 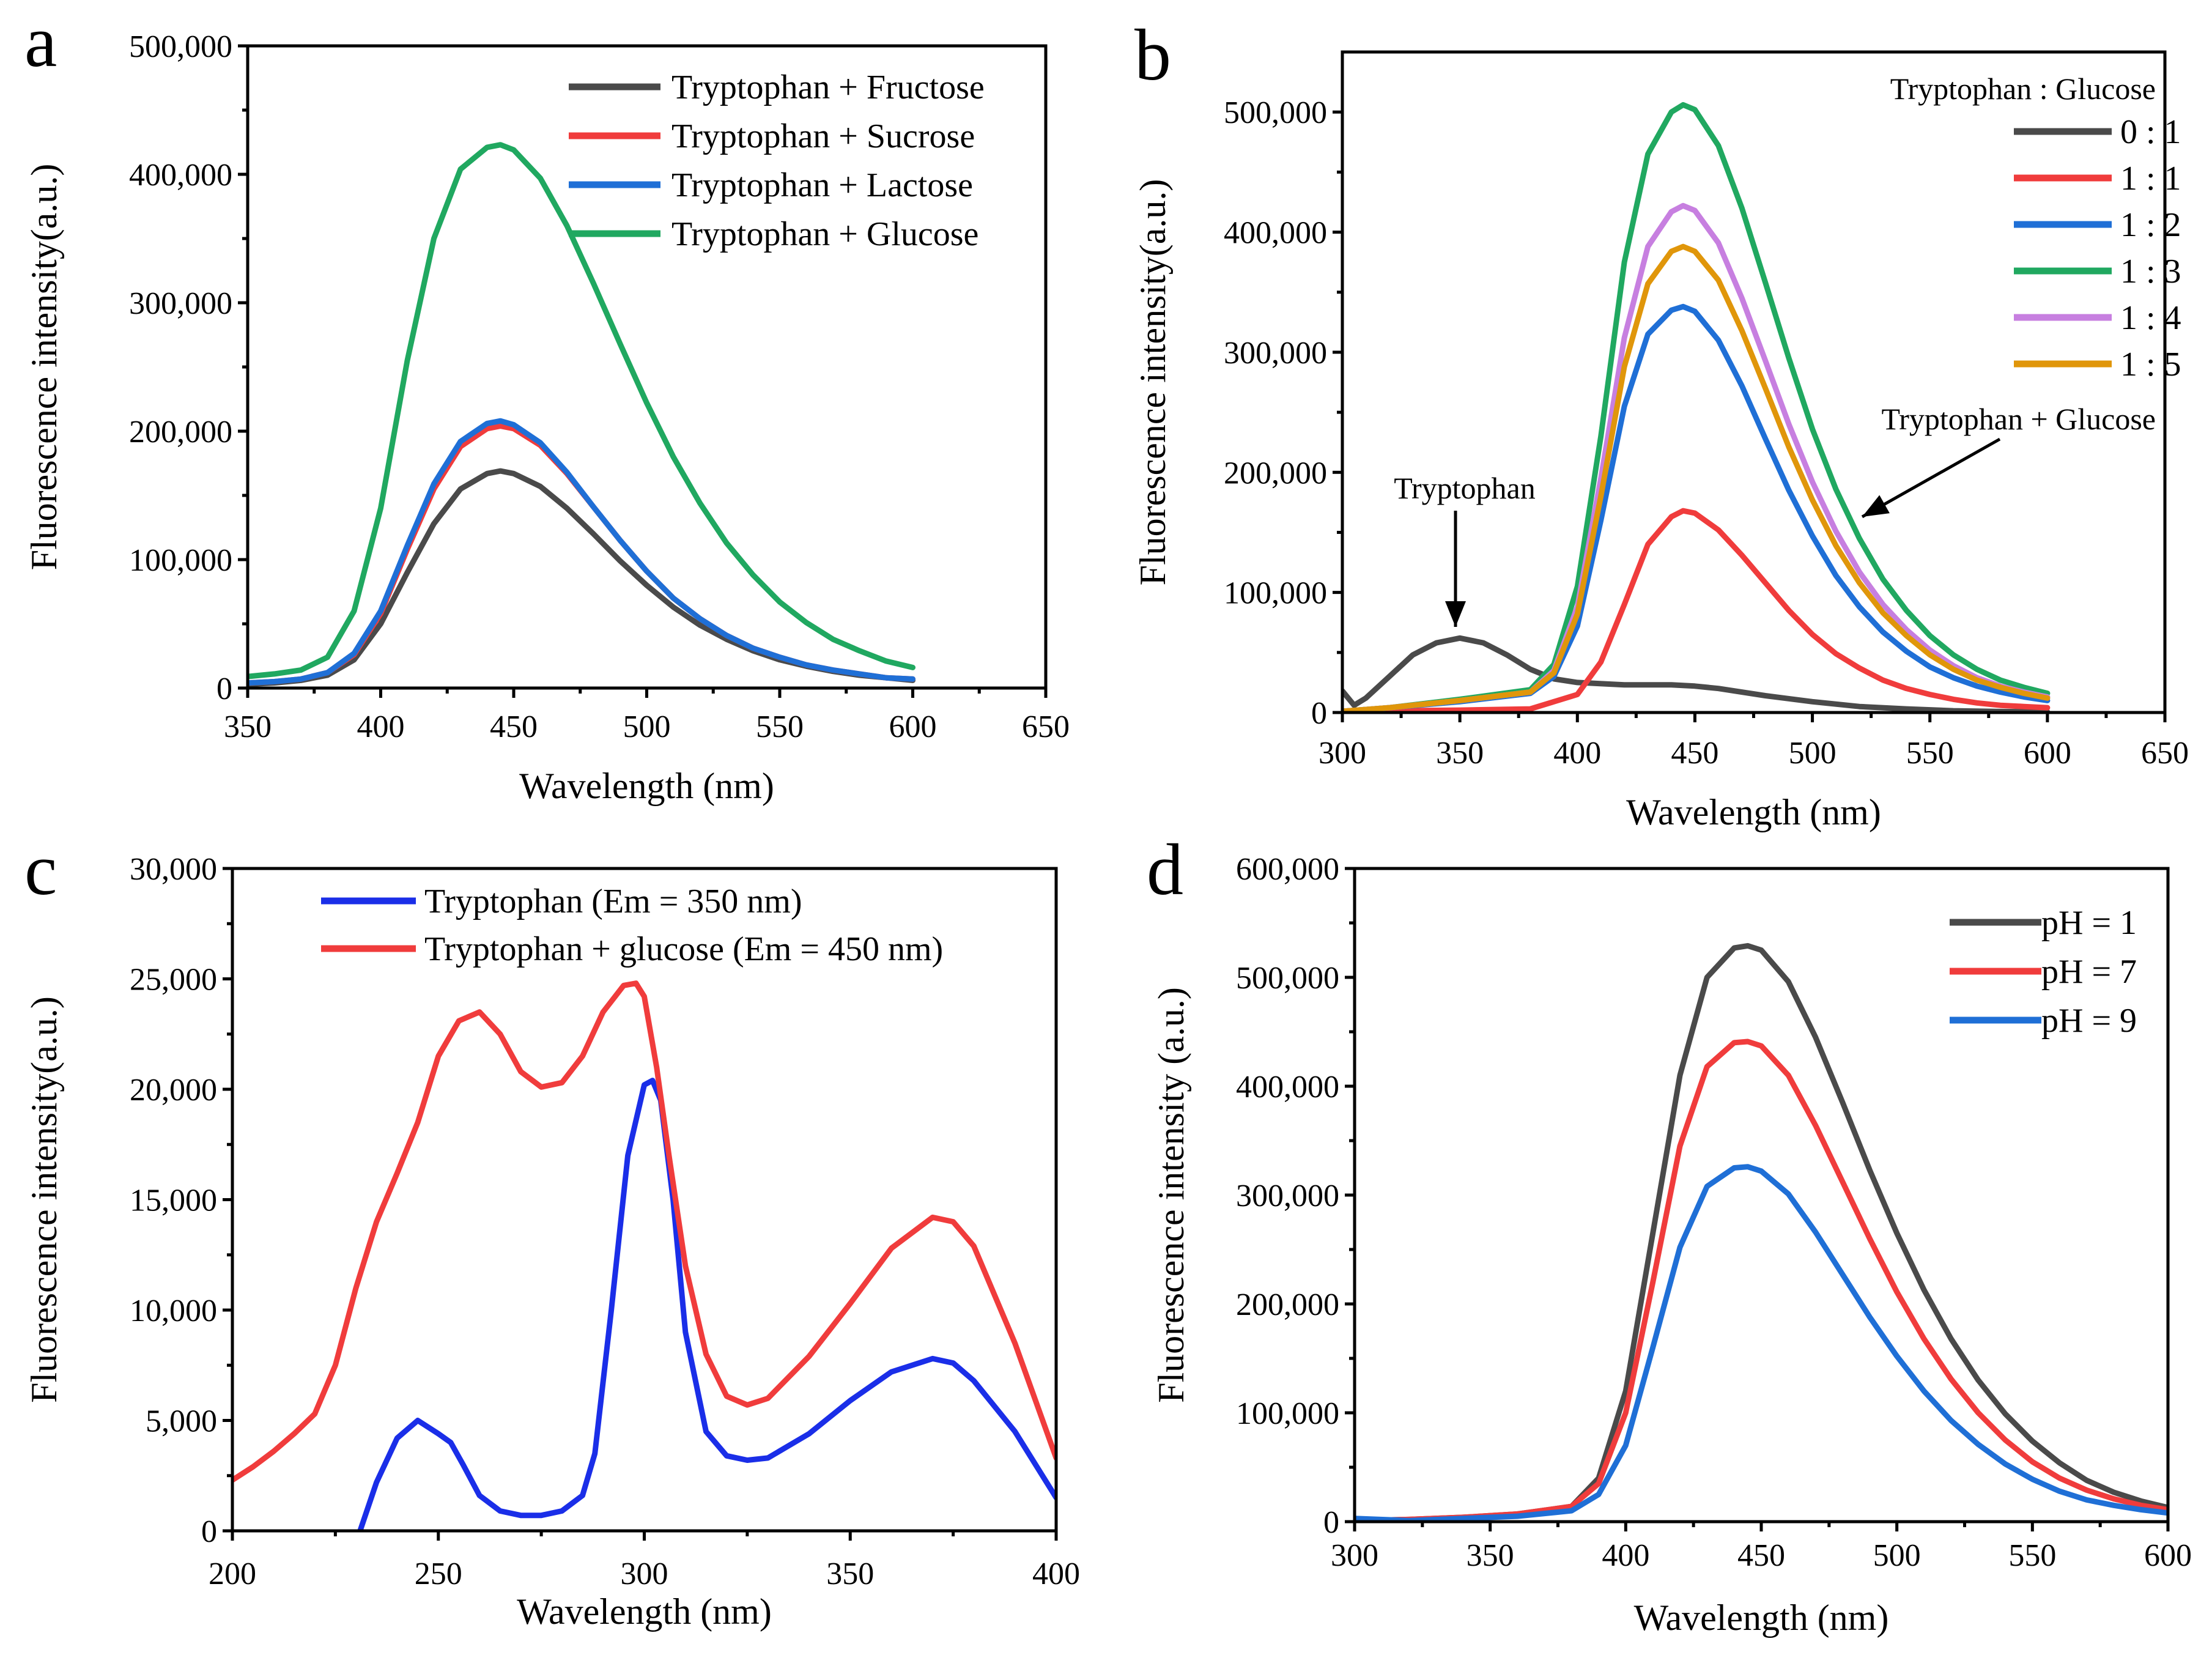 I want to click on legend-label: Tryptophan + Sucrose, so click(x=823, y=136).